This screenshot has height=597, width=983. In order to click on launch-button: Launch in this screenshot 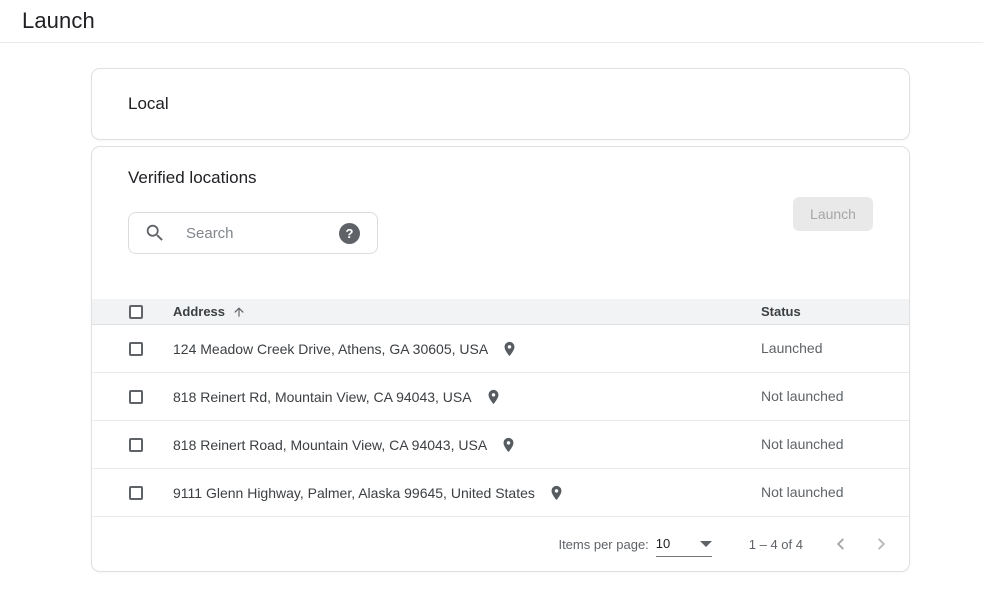, I will do `click(833, 214)`.